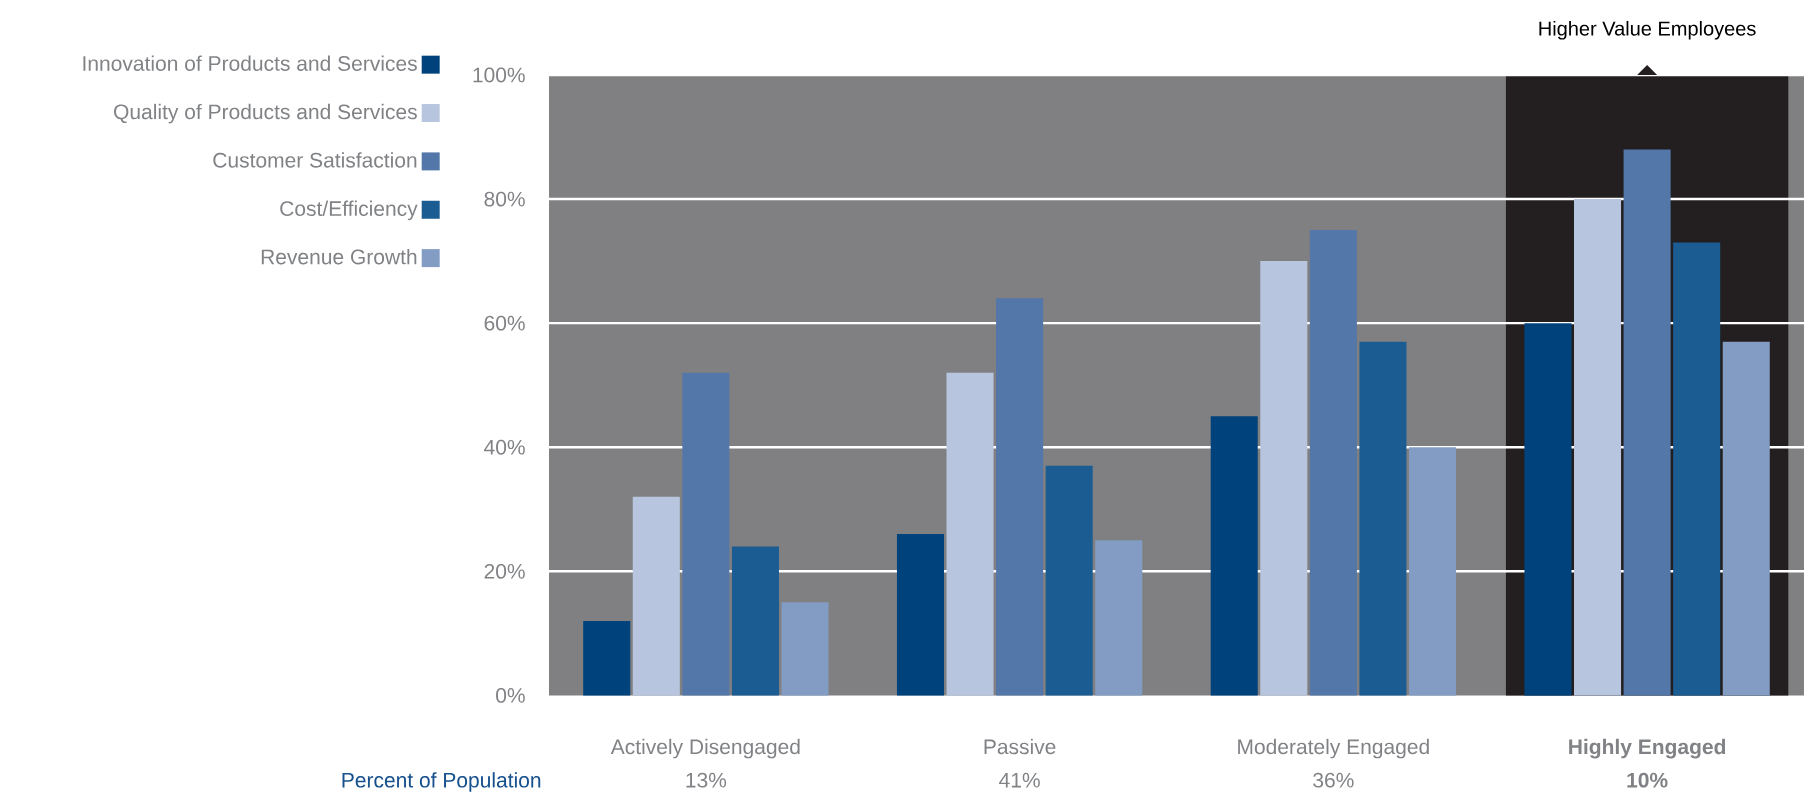  What do you see at coordinates (510, 695) in the screenshot?
I see `y-tick-label: 0%` at bounding box center [510, 695].